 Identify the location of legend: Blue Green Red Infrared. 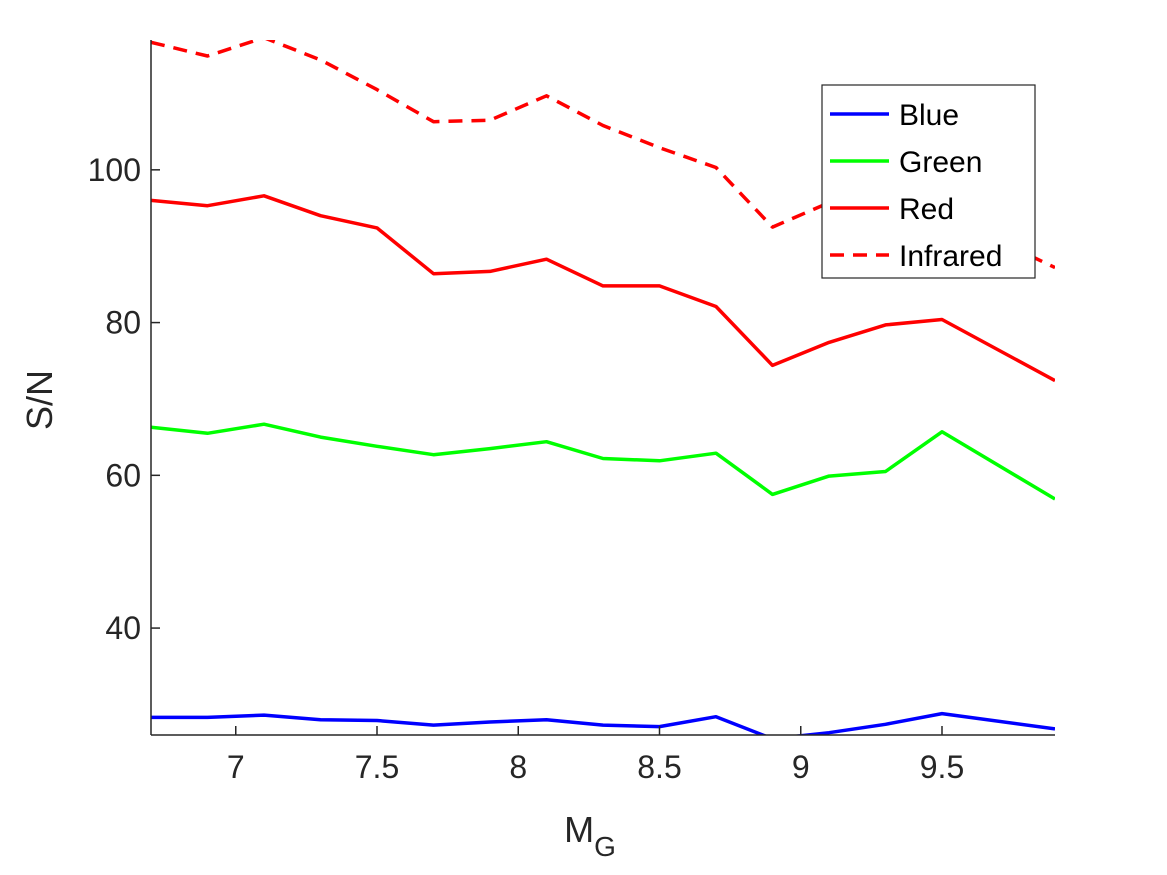
(928, 181).